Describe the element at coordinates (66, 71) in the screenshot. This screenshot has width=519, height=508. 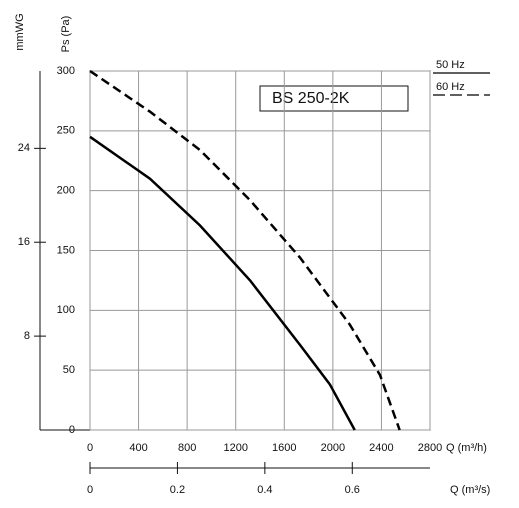
I see `y-tick-label: 300` at that location.